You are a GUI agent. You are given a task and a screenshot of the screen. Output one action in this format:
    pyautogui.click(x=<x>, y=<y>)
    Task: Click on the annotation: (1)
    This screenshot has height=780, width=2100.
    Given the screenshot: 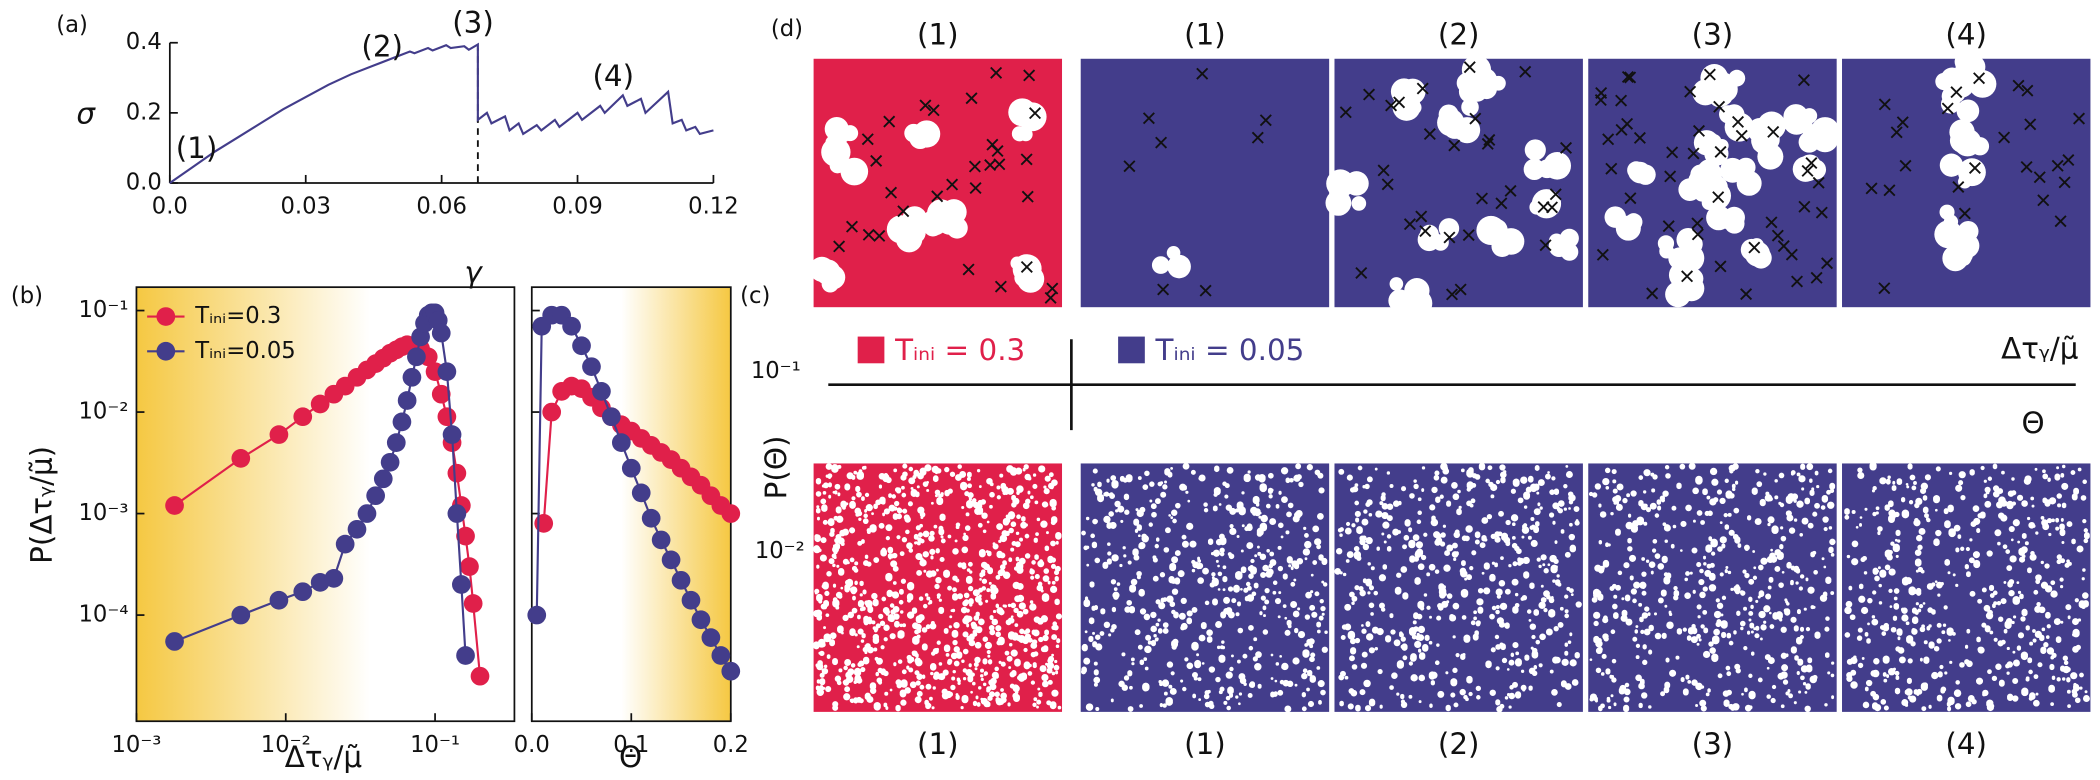 What is the action you would take?
    pyautogui.click(x=197, y=148)
    